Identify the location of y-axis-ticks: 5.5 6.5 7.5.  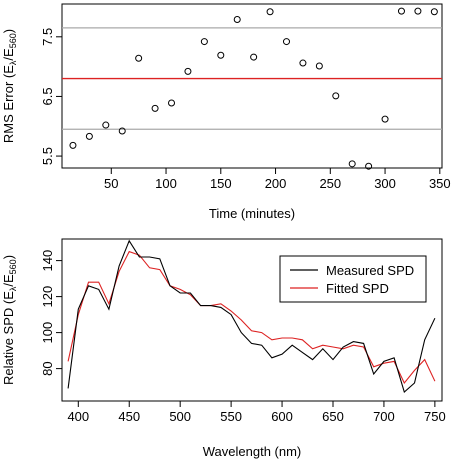
(51, 96).